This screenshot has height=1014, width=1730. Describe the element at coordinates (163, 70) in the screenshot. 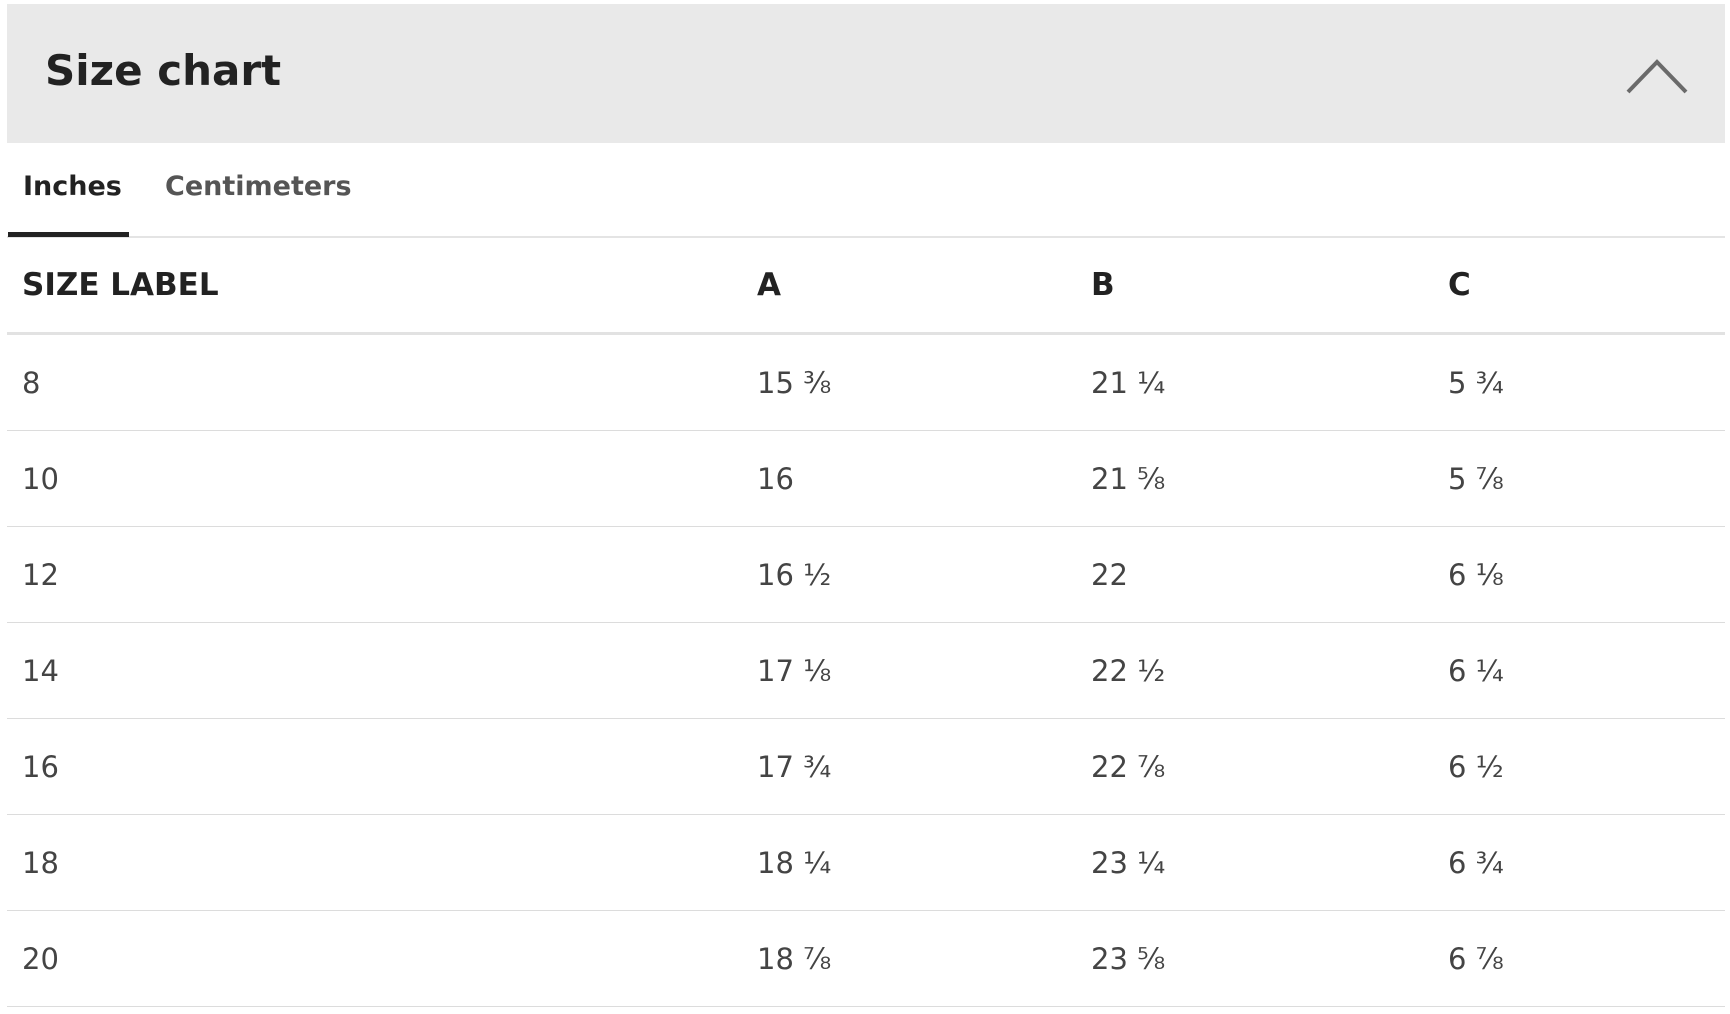

I see `panel-title: Size chart` at that location.